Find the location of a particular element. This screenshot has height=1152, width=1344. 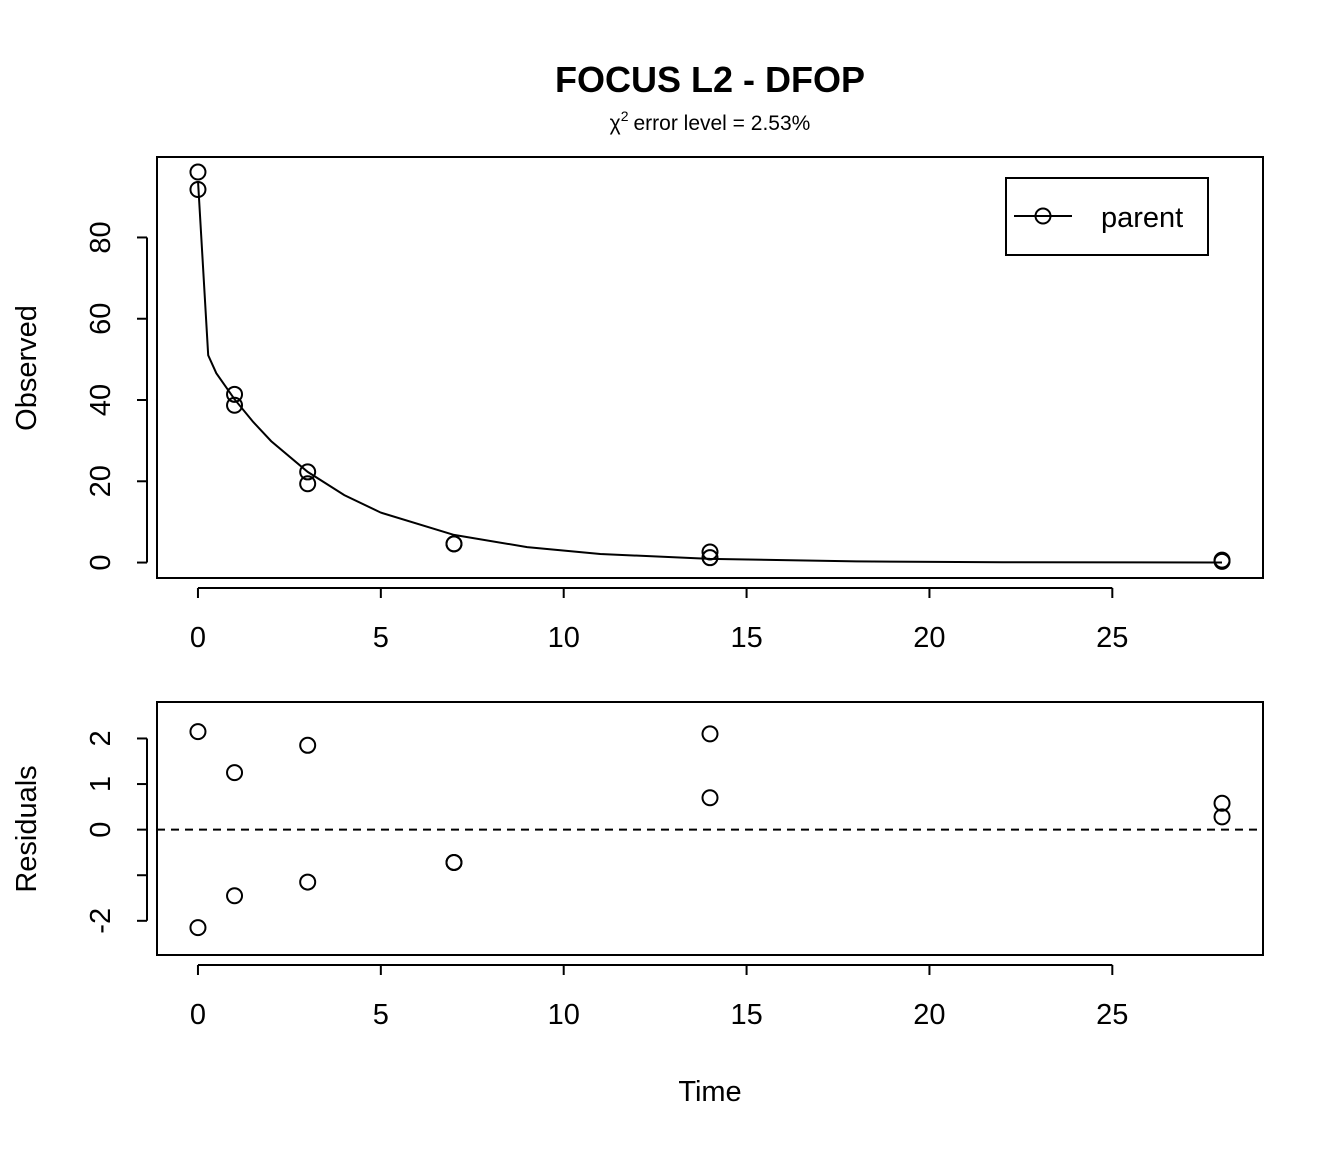

residuals-x-tick-label: 10 is located at coordinates (564, 1015).